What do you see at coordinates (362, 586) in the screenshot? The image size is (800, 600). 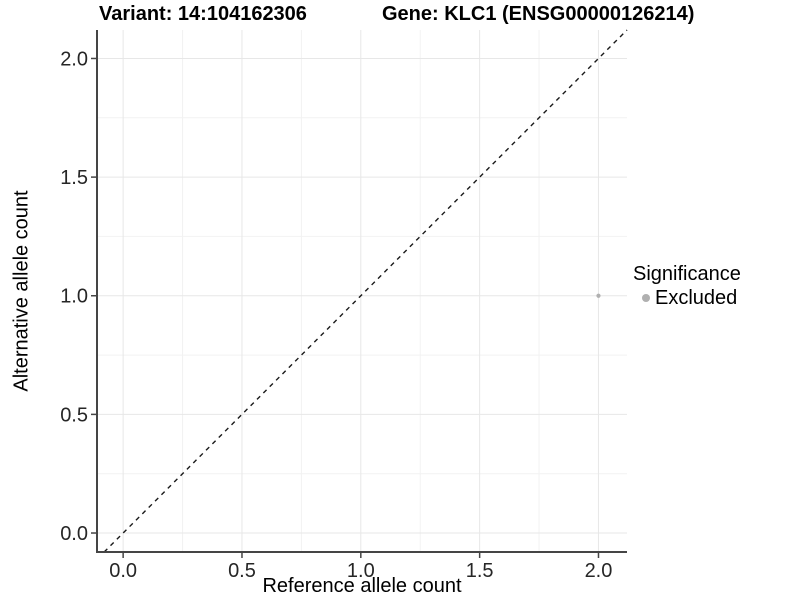 I see `x-axis-title: Reference allele count` at bounding box center [362, 586].